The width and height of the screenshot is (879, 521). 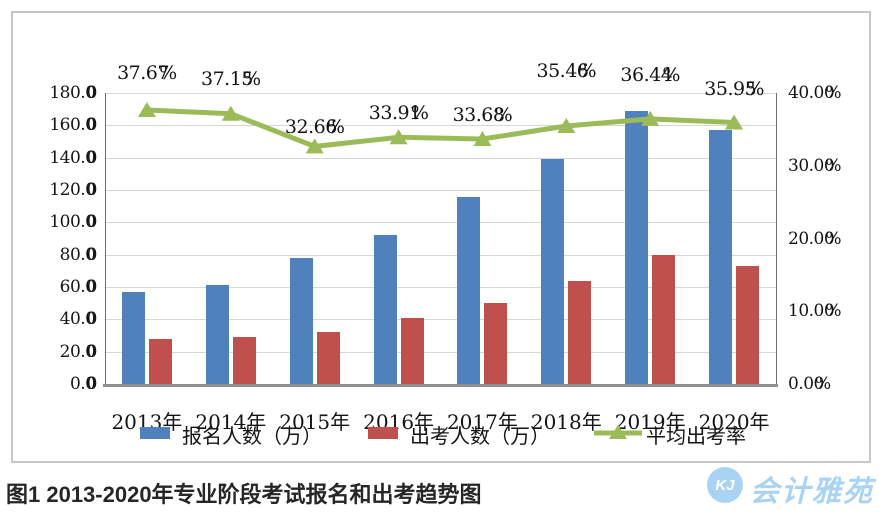 What do you see at coordinates (73, 222) in the screenshot?
I see `left-axis-tick: 100.00` at bounding box center [73, 222].